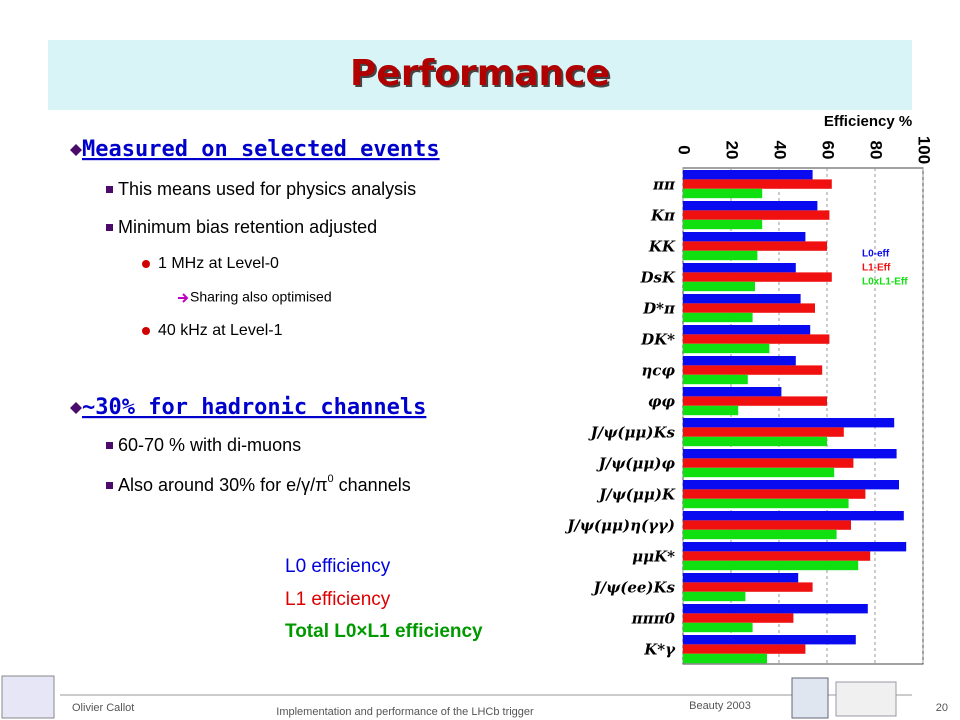 The image size is (960, 720). I want to click on y-tick-label: J/ψ(ee)Ks, so click(633, 588).